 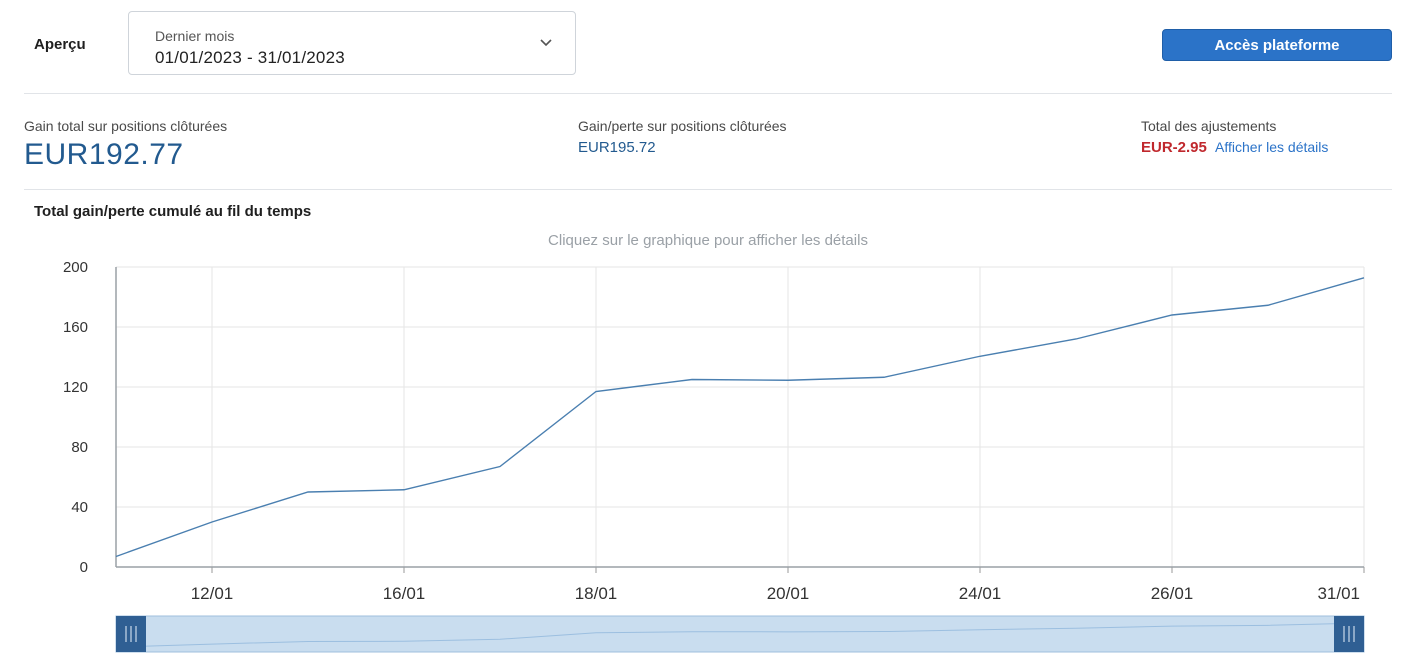 I want to click on x-tick-label: 26/01, so click(x=1172, y=593).